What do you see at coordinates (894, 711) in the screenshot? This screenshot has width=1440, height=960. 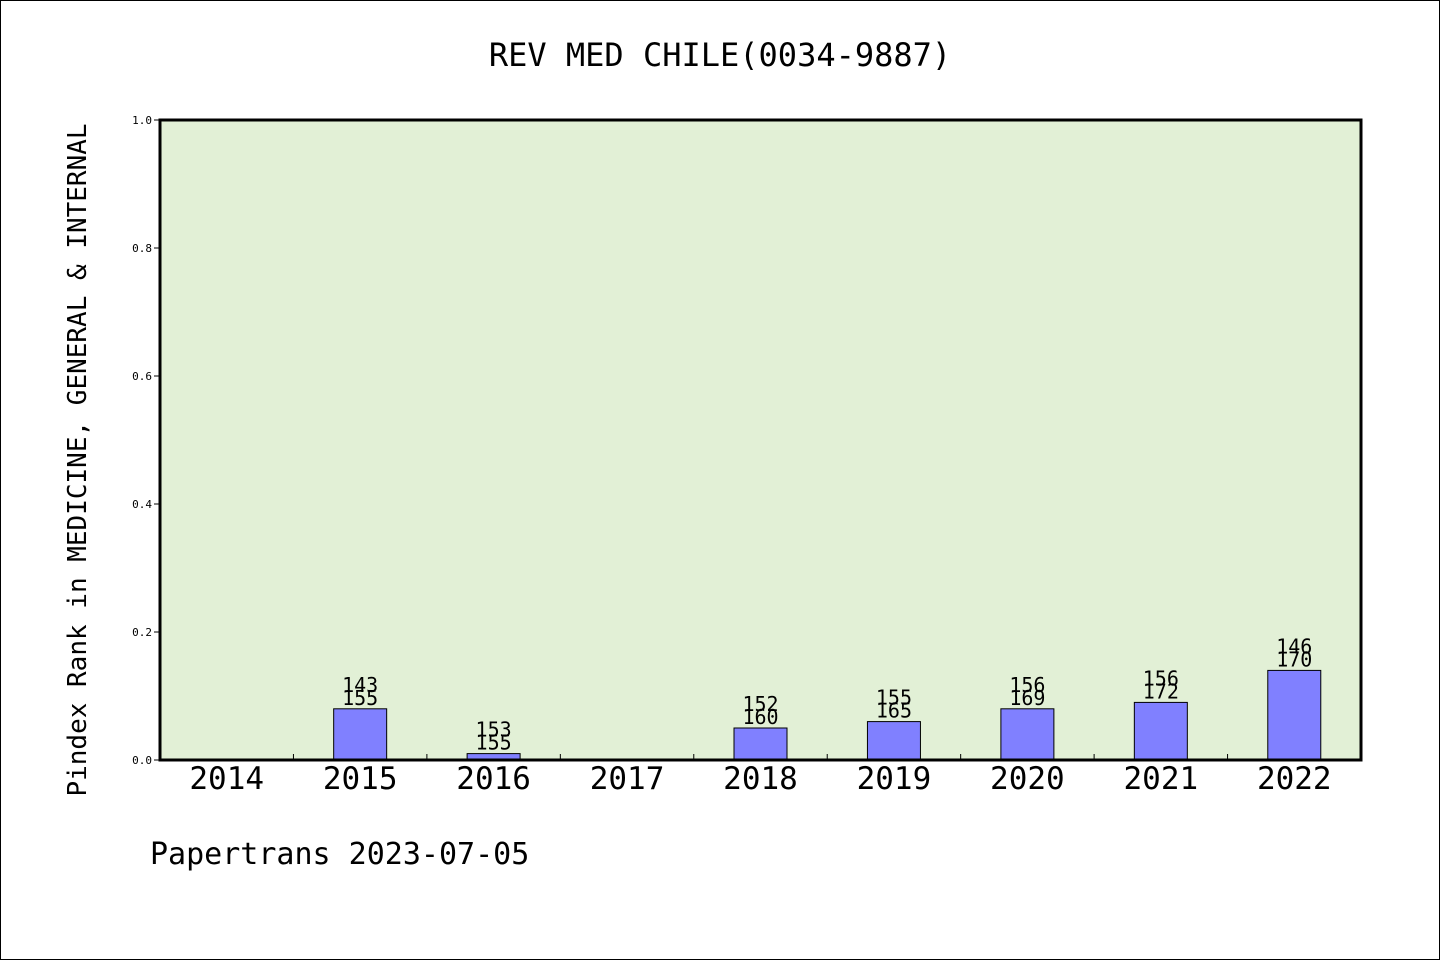 I see `data-label-bottom-2019: 165` at bounding box center [894, 711].